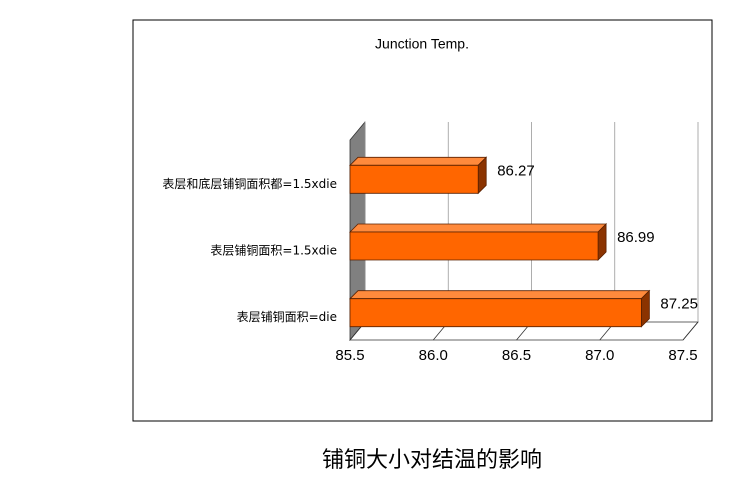 This screenshot has width=736, height=484. Describe the element at coordinates (516, 170) in the screenshot. I see `value-label: 86.27` at that location.